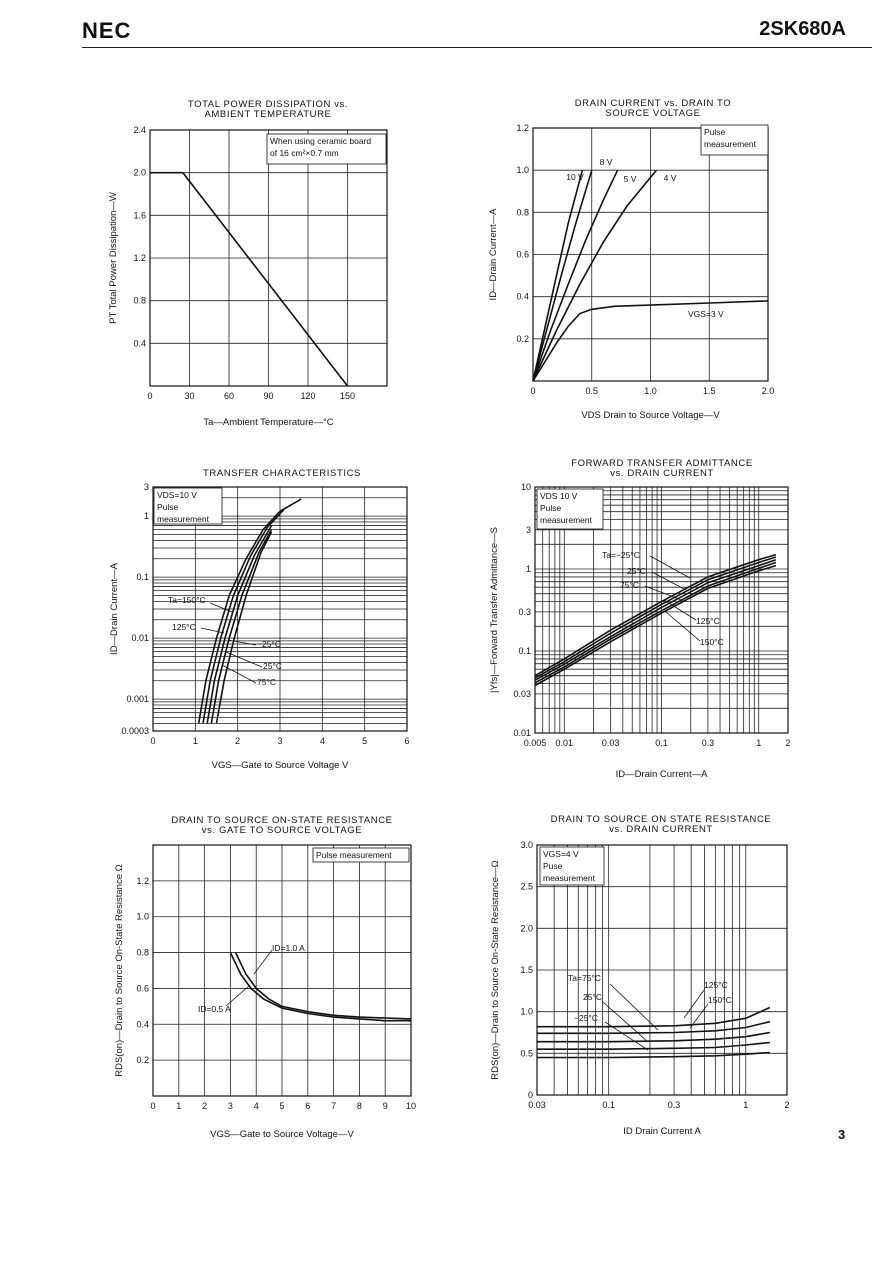 The width and height of the screenshot is (892, 1263). Describe the element at coordinates (359, 1106) in the screenshot. I see `x-tick-label: 8` at that location.